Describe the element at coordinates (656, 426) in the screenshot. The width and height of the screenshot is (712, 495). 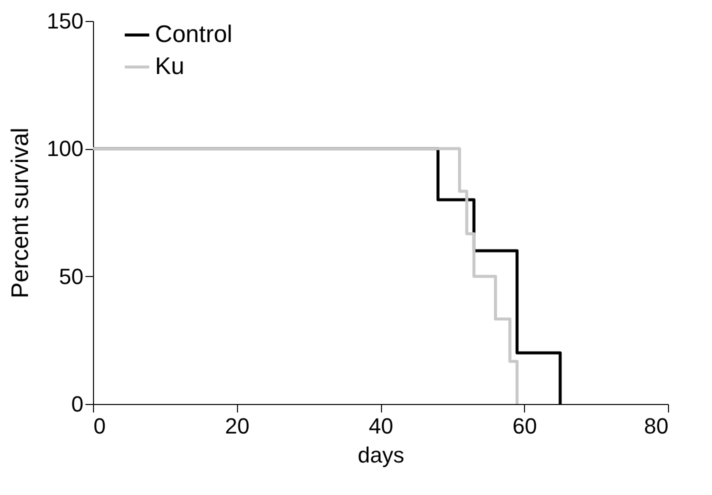
I see `x-tick-label: 80` at that location.